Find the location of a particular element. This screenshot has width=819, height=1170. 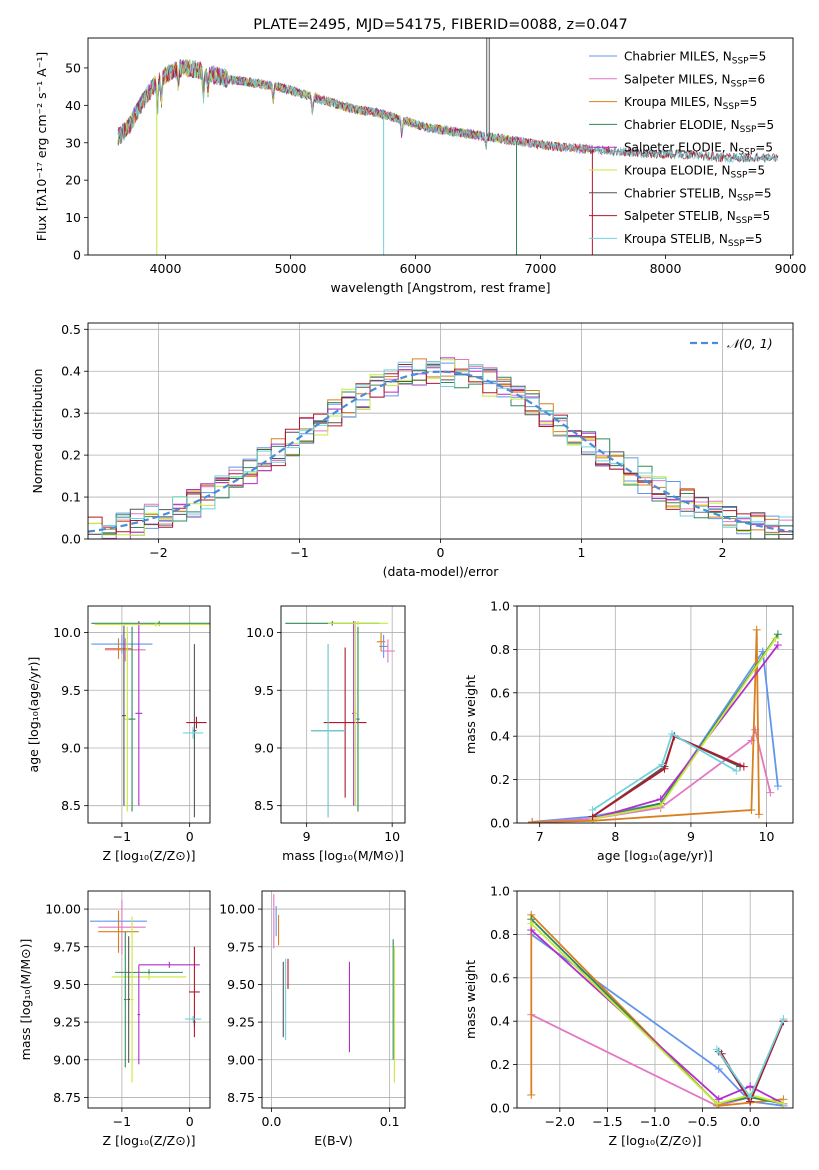

legend-label: Salpeter ELODIE, NSSP=5 is located at coordinates (698, 149).